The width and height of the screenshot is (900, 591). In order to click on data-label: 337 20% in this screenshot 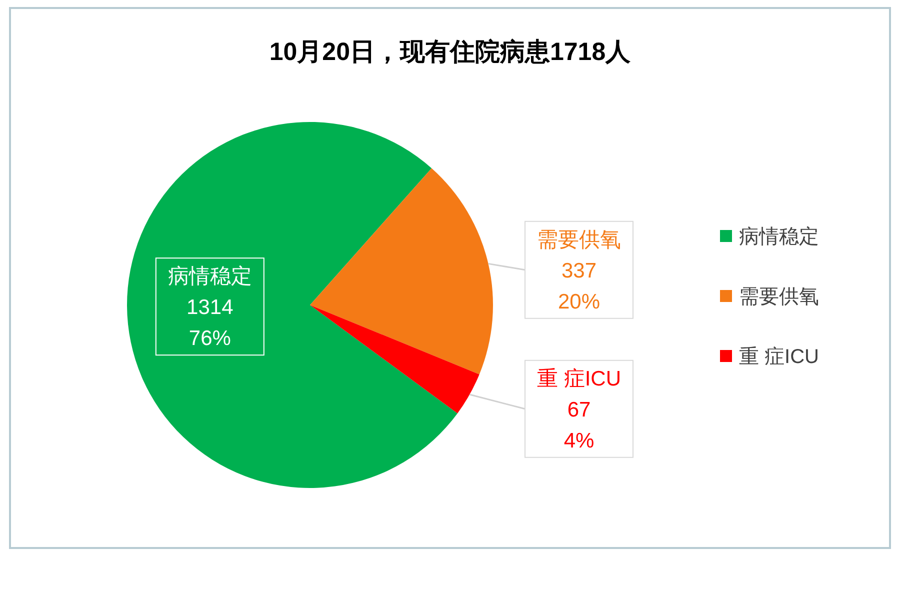, I will do `click(579, 286)`.